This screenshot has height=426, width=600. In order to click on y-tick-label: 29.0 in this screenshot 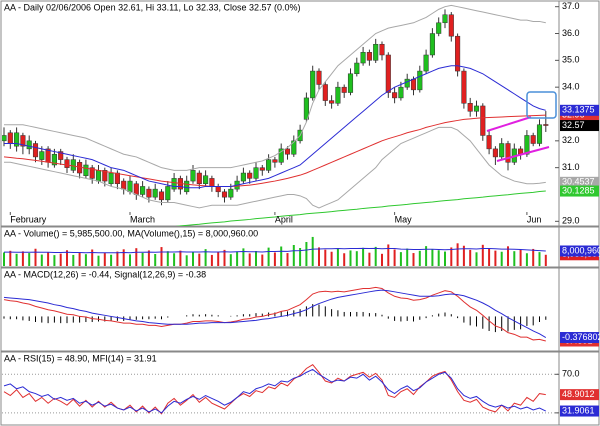, I will do `click(571, 221)`.